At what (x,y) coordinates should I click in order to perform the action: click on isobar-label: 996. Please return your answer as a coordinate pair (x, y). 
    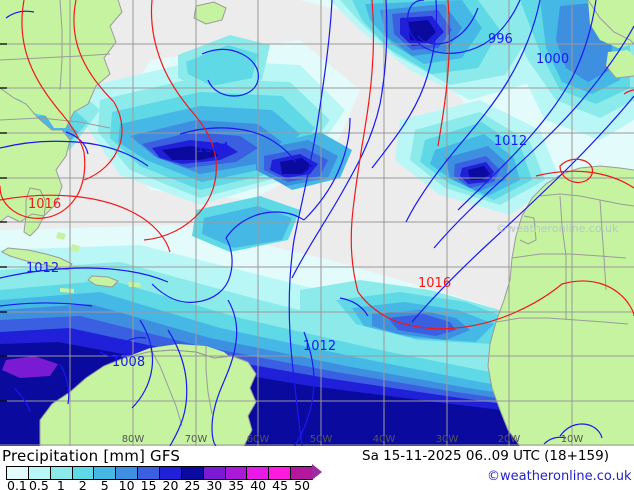
    Looking at the image, I should click on (500, 39).